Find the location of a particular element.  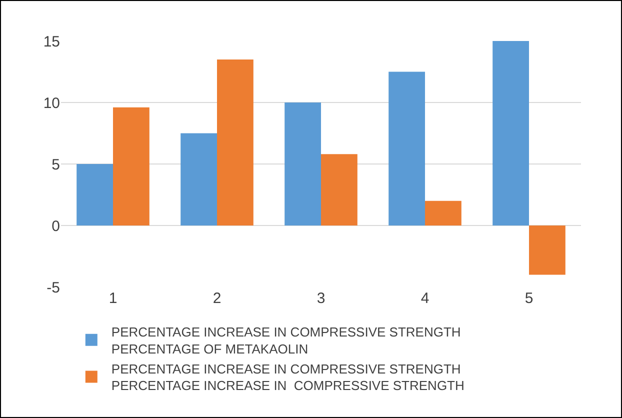

y-tick-label: -5 is located at coordinates (53, 287).